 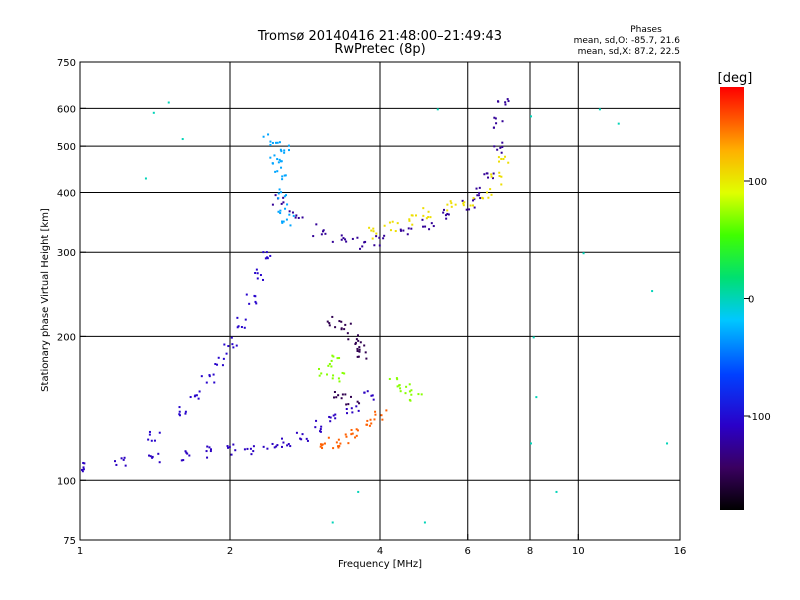 What do you see at coordinates (66, 147) in the screenshot?
I see `y-tick-label: 500` at bounding box center [66, 147].